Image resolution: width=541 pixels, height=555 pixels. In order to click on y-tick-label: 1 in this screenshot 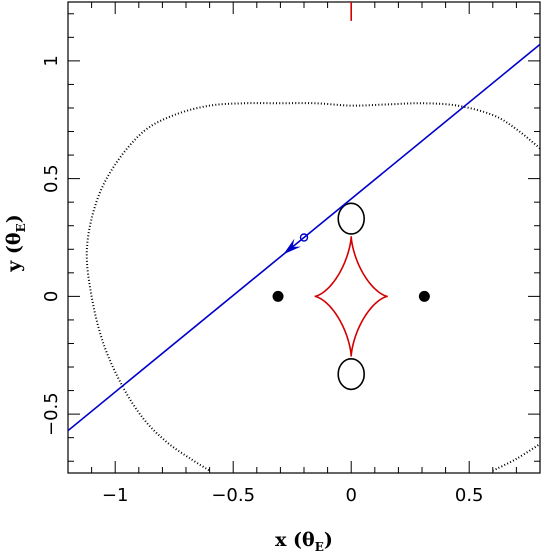, I will do `click(51, 60)`.